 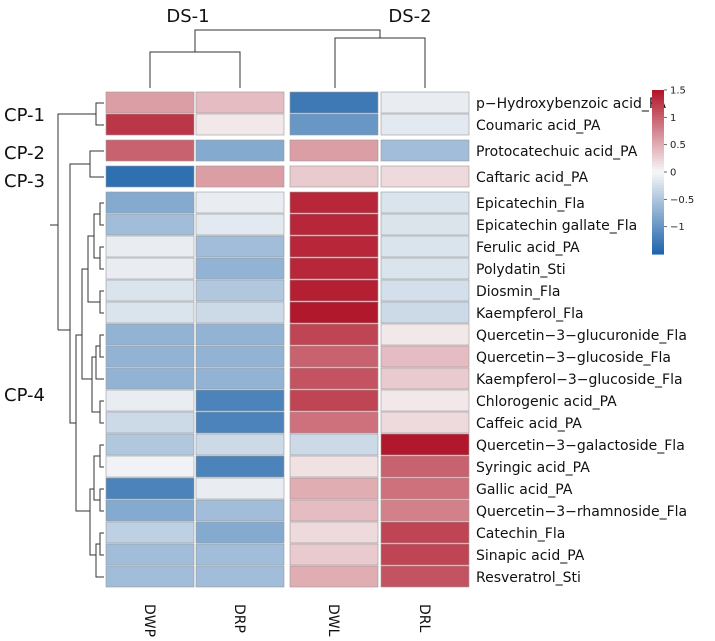 What do you see at coordinates (520, 534) in the screenshot?
I see `row-label: Catechin_Fla` at bounding box center [520, 534].